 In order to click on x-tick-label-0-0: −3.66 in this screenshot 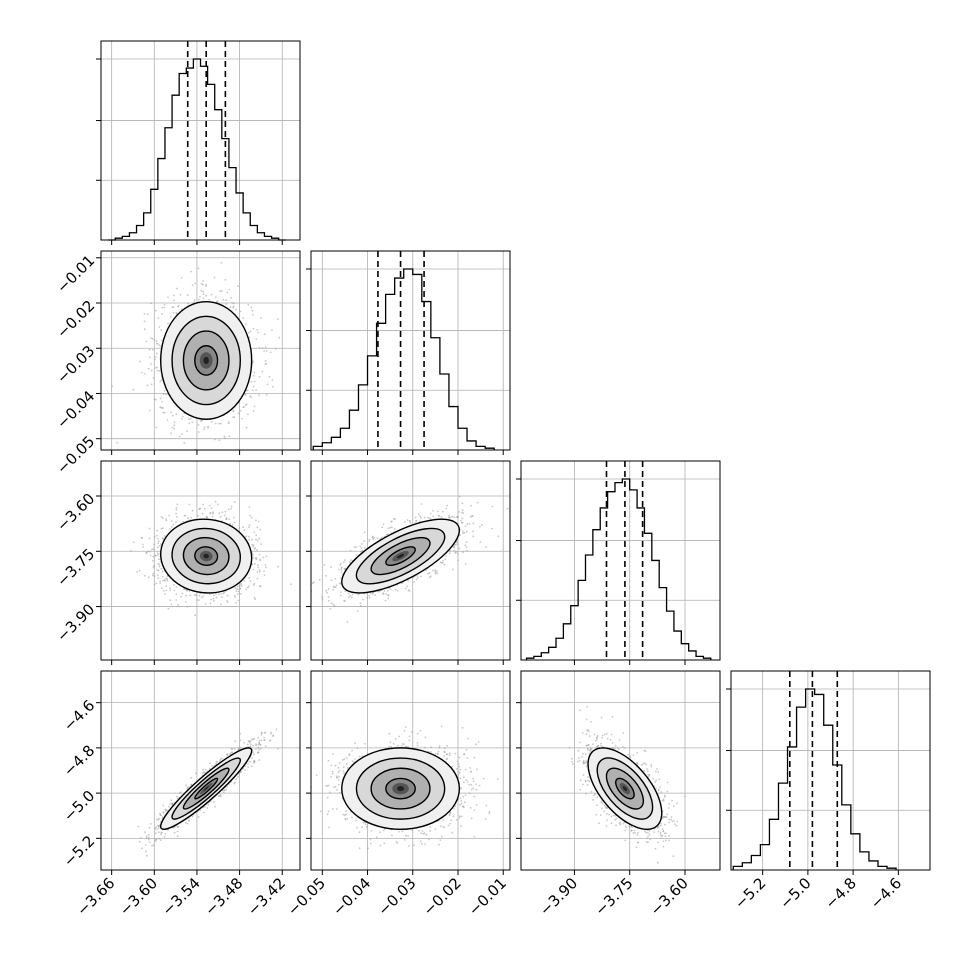, I will do `click(95, 896)`.